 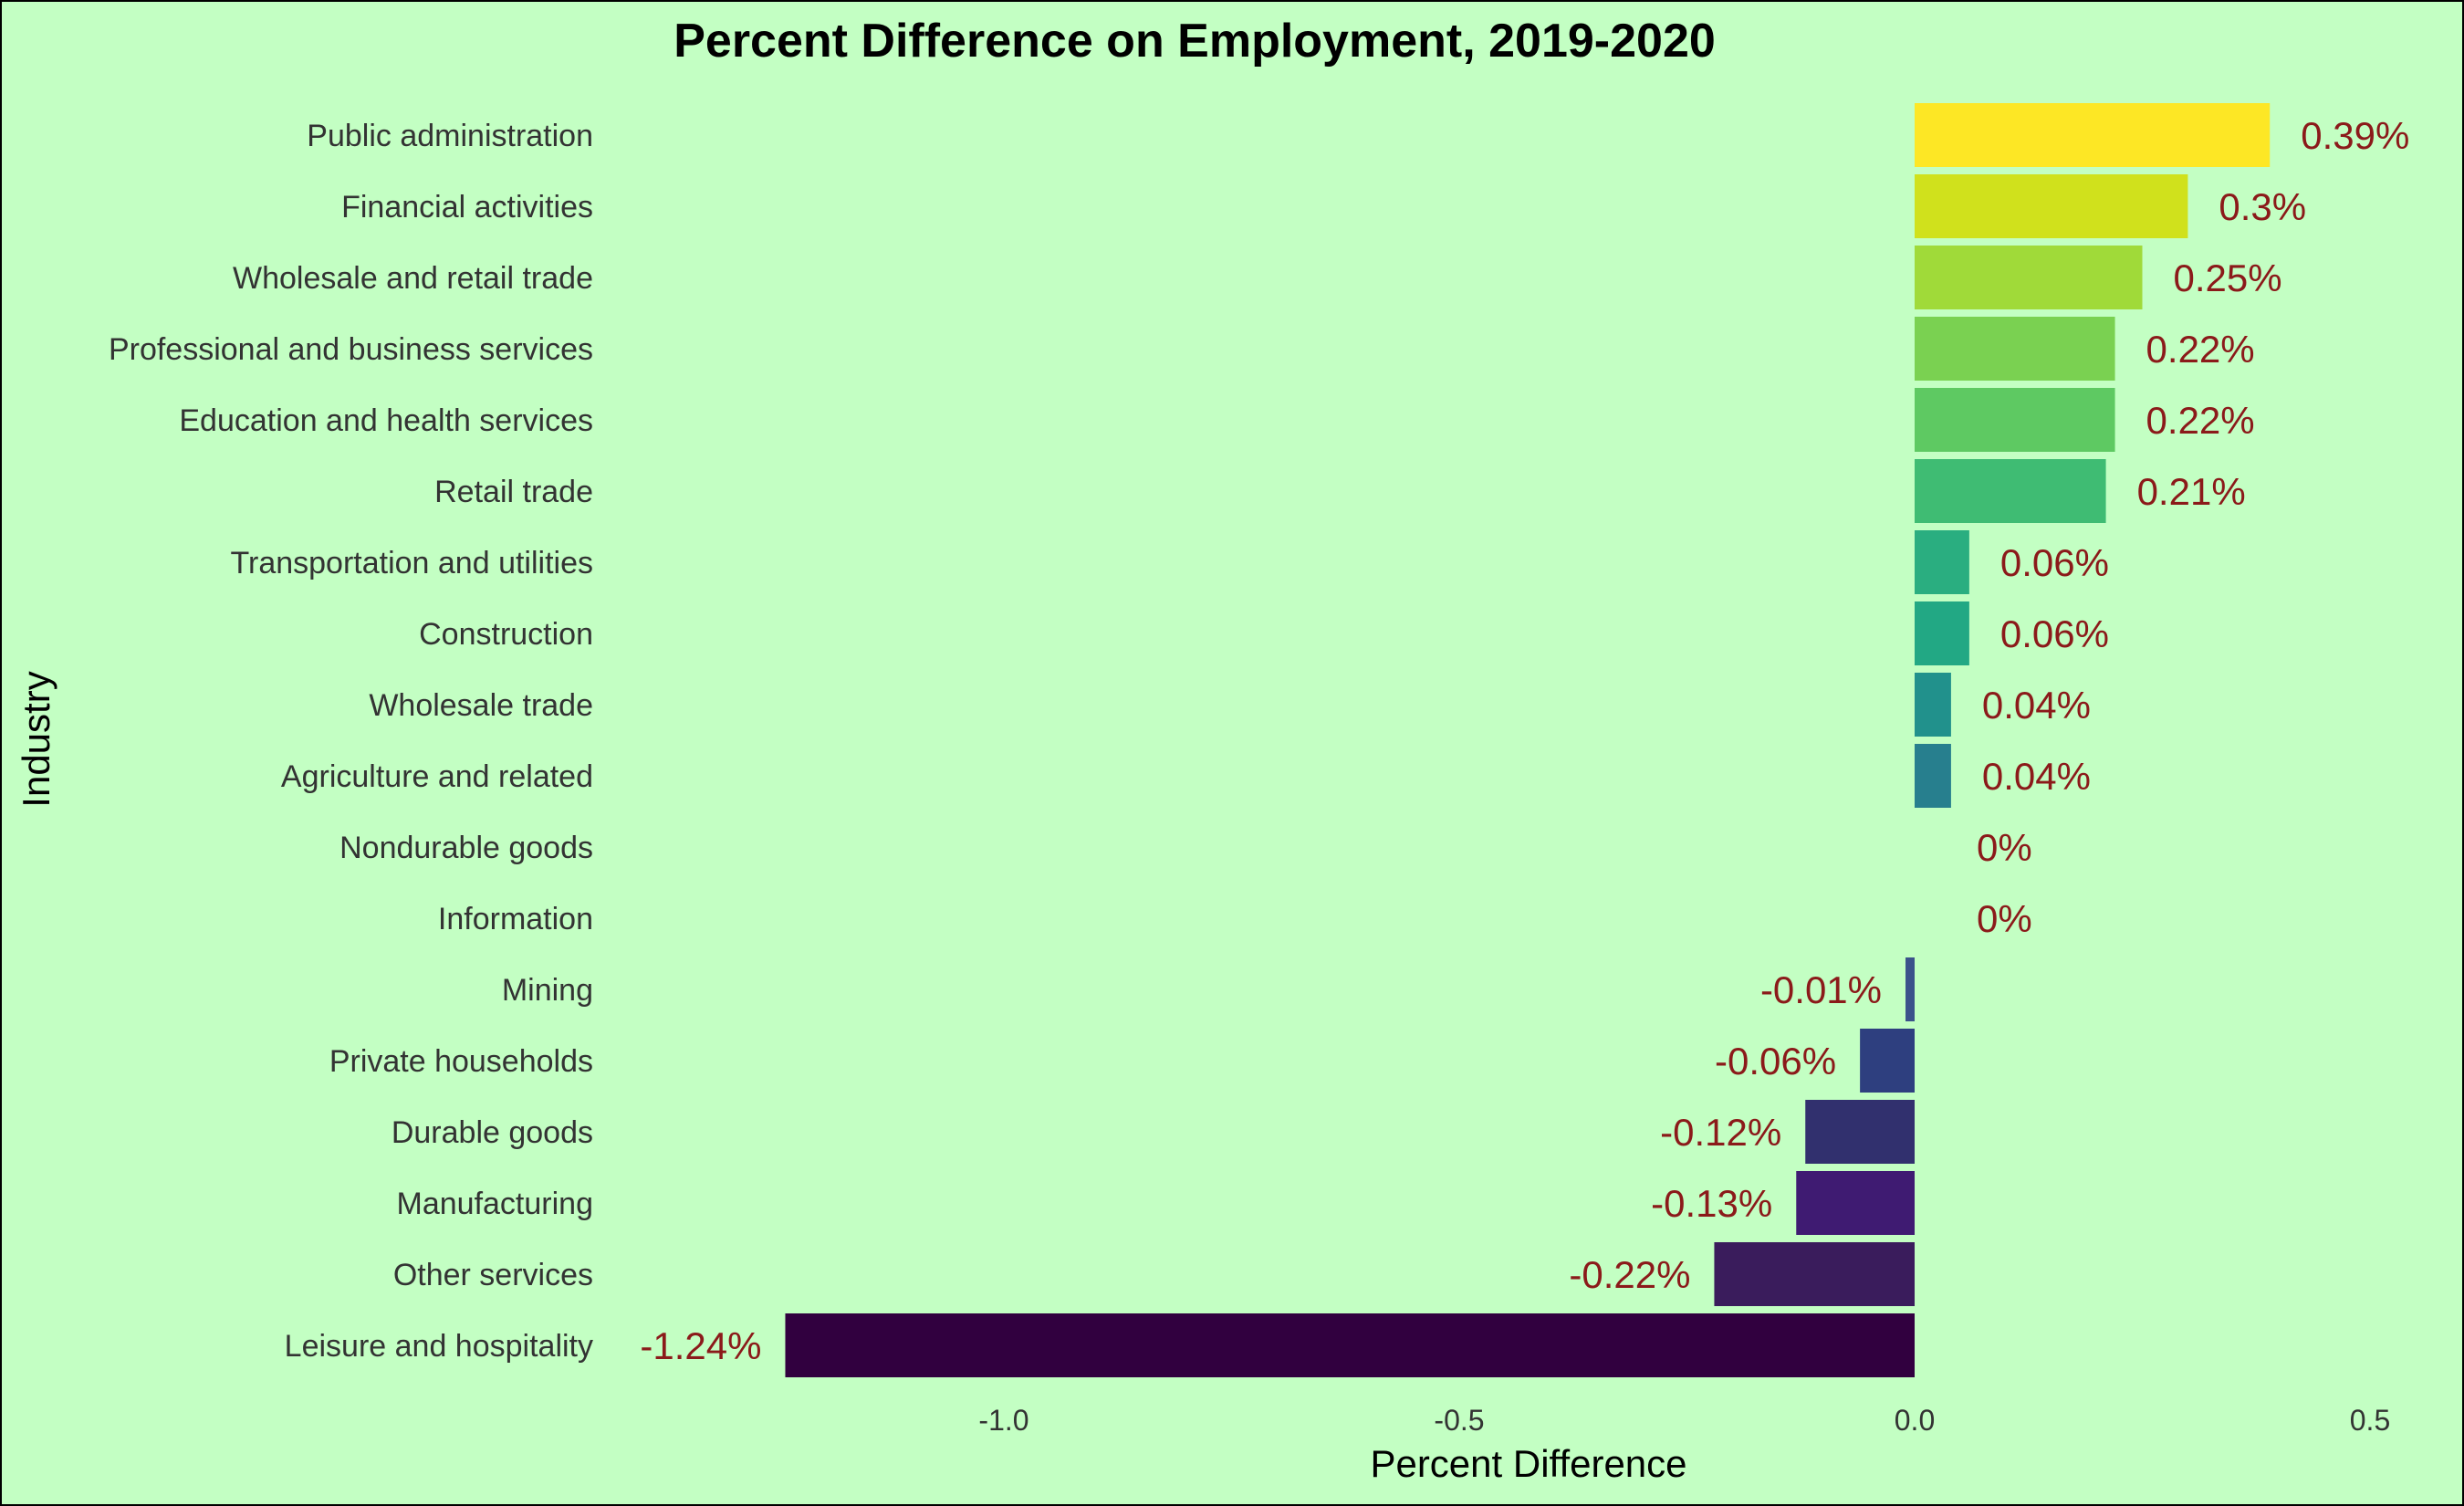 What do you see at coordinates (1775, 1061) in the screenshot?
I see `data-label: -0.06%` at bounding box center [1775, 1061].